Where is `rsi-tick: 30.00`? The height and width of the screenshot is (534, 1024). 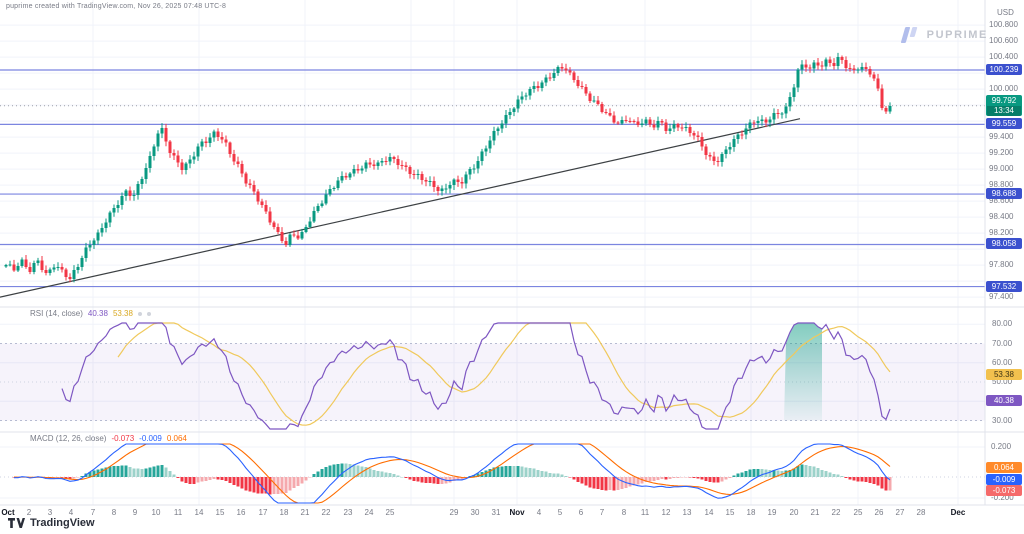 rsi-tick: 30.00 is located at coordinates (1002, 420).